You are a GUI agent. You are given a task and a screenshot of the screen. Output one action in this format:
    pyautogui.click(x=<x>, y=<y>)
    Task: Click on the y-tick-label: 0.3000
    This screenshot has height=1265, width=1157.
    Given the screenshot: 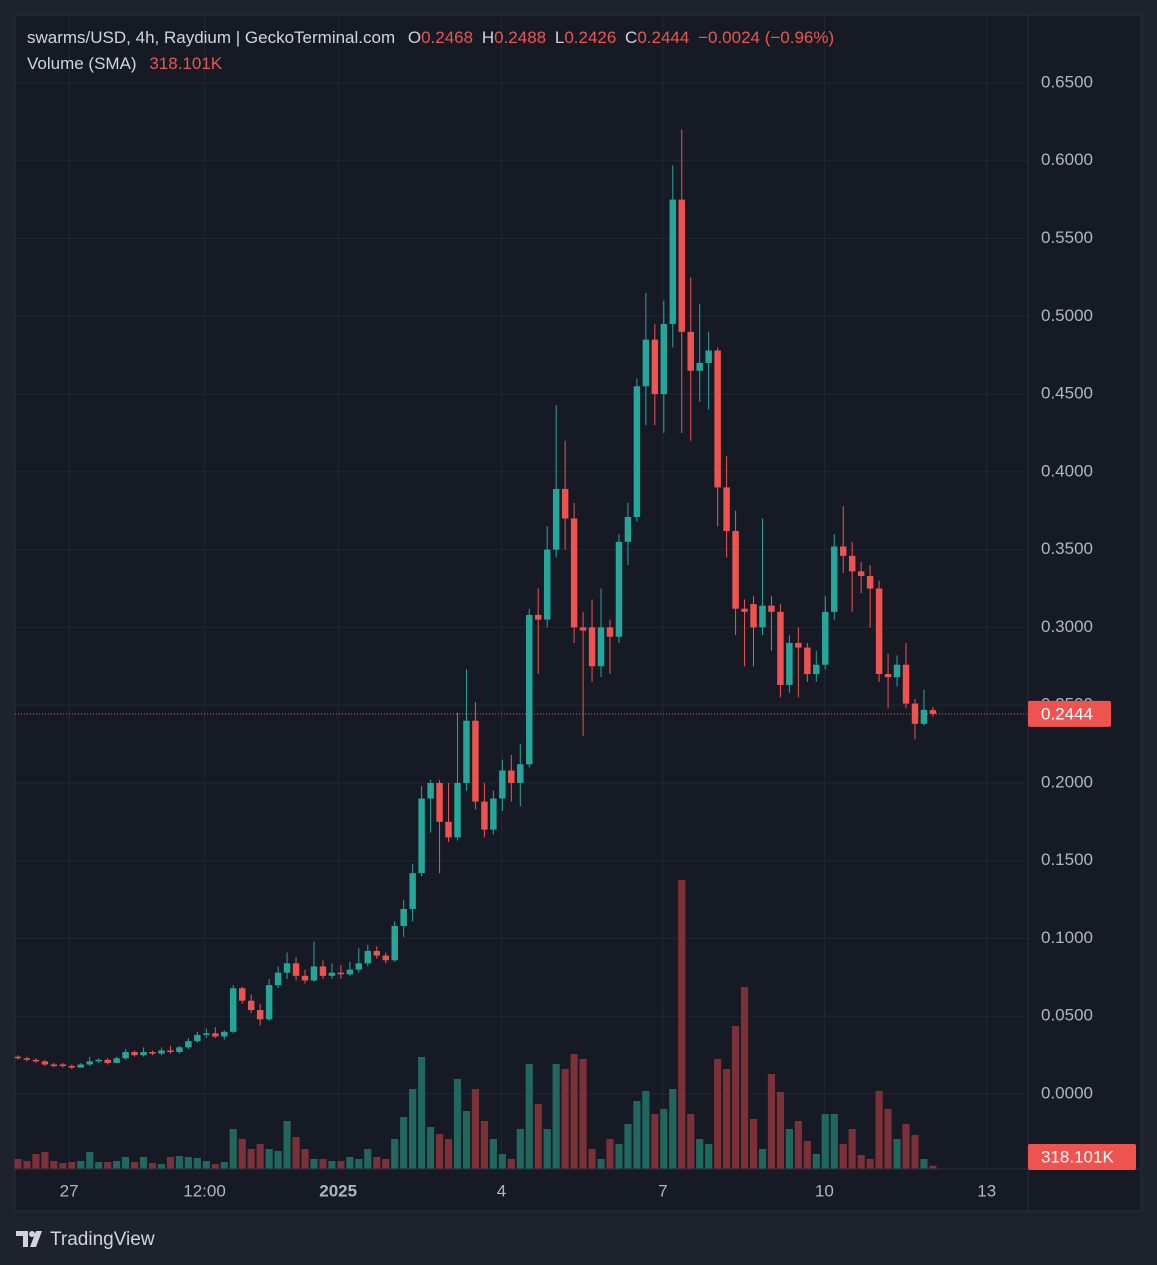 What is the action you would take?
    pyautogui.click(x=1067, y=626)
    